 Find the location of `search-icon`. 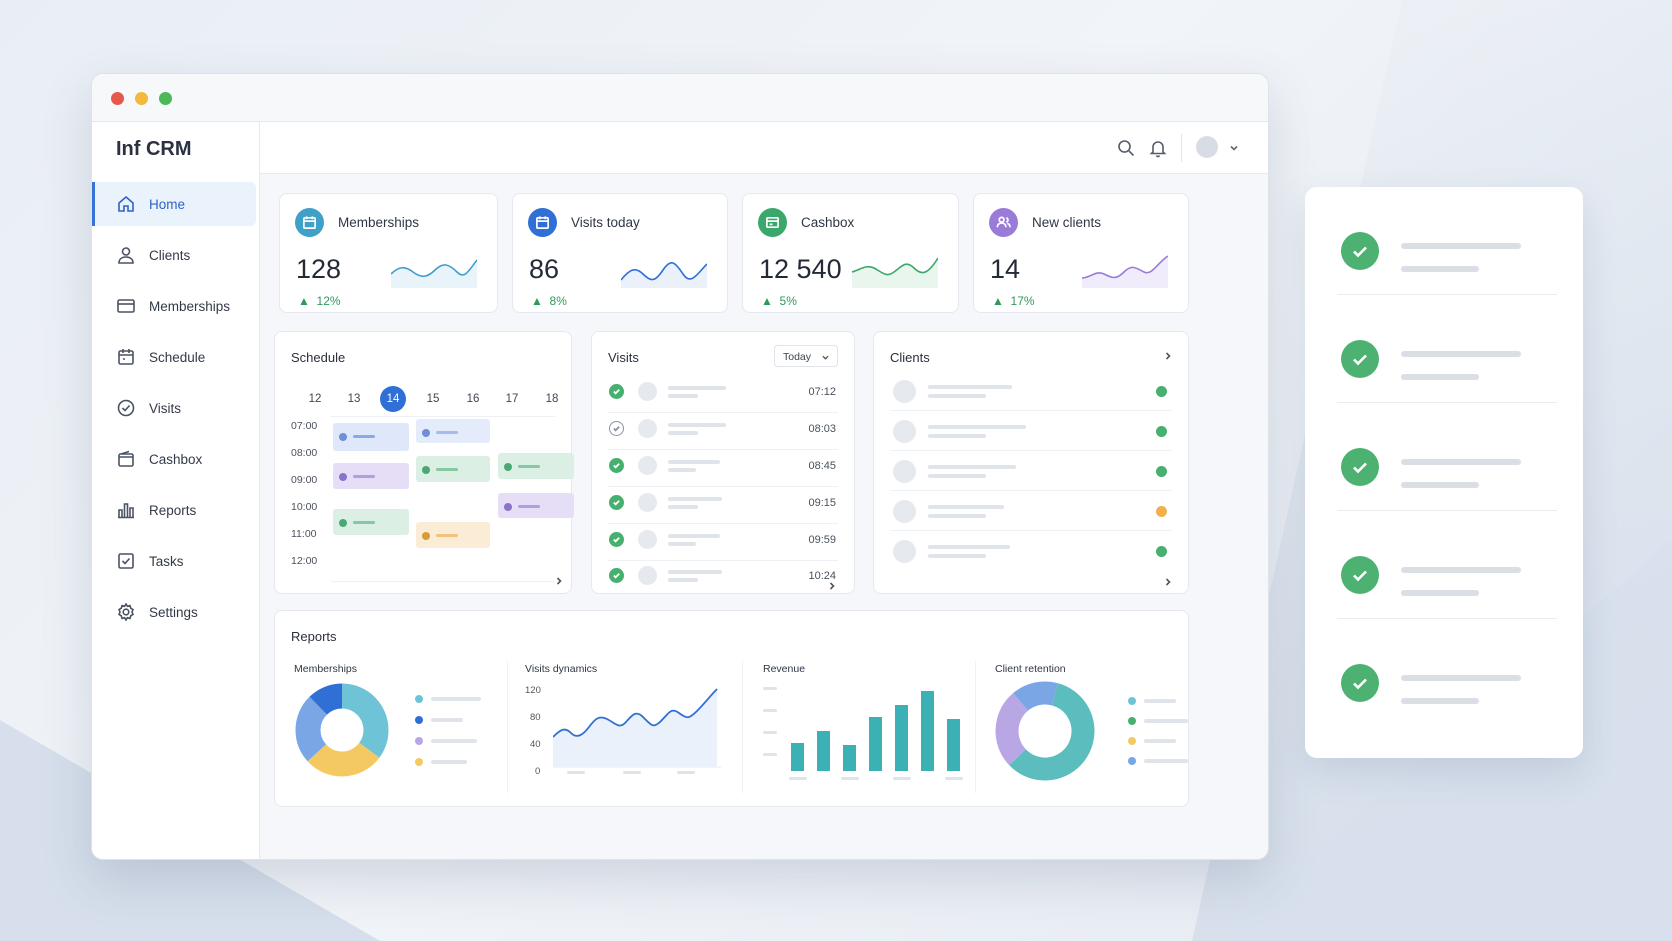

search-icon is located at coordinates (1126, 148).